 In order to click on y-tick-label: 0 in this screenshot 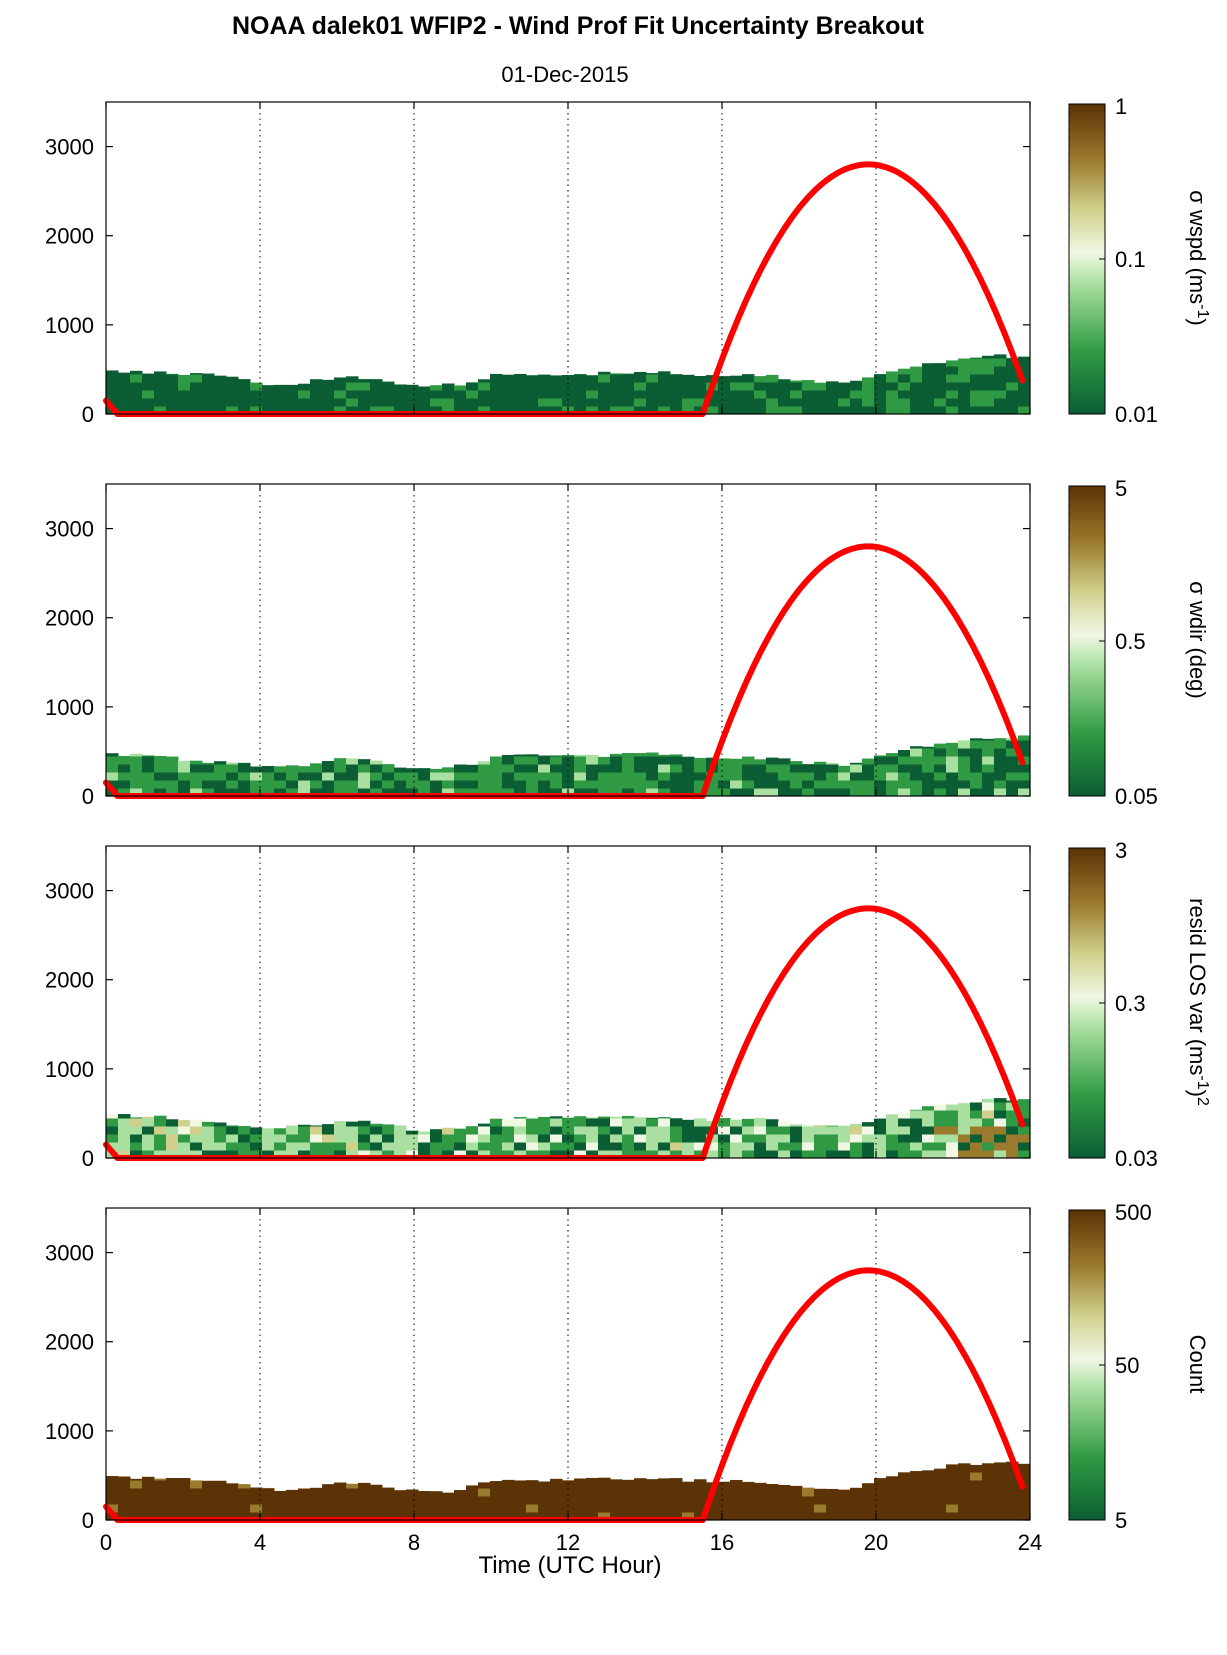, I will do `click(88, 414)`.